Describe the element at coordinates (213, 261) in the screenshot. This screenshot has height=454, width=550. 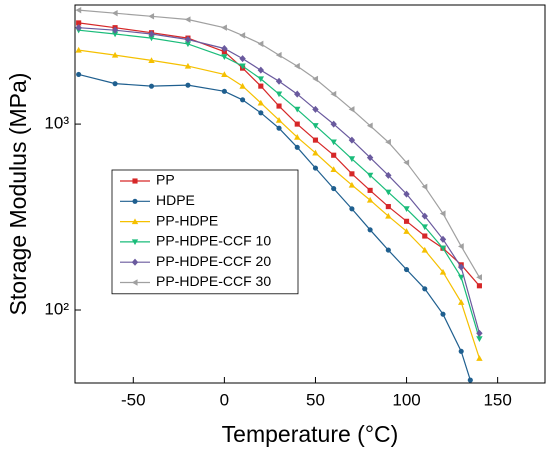
I see `legend-label: PP-HDPE-CCF 20` at that location.